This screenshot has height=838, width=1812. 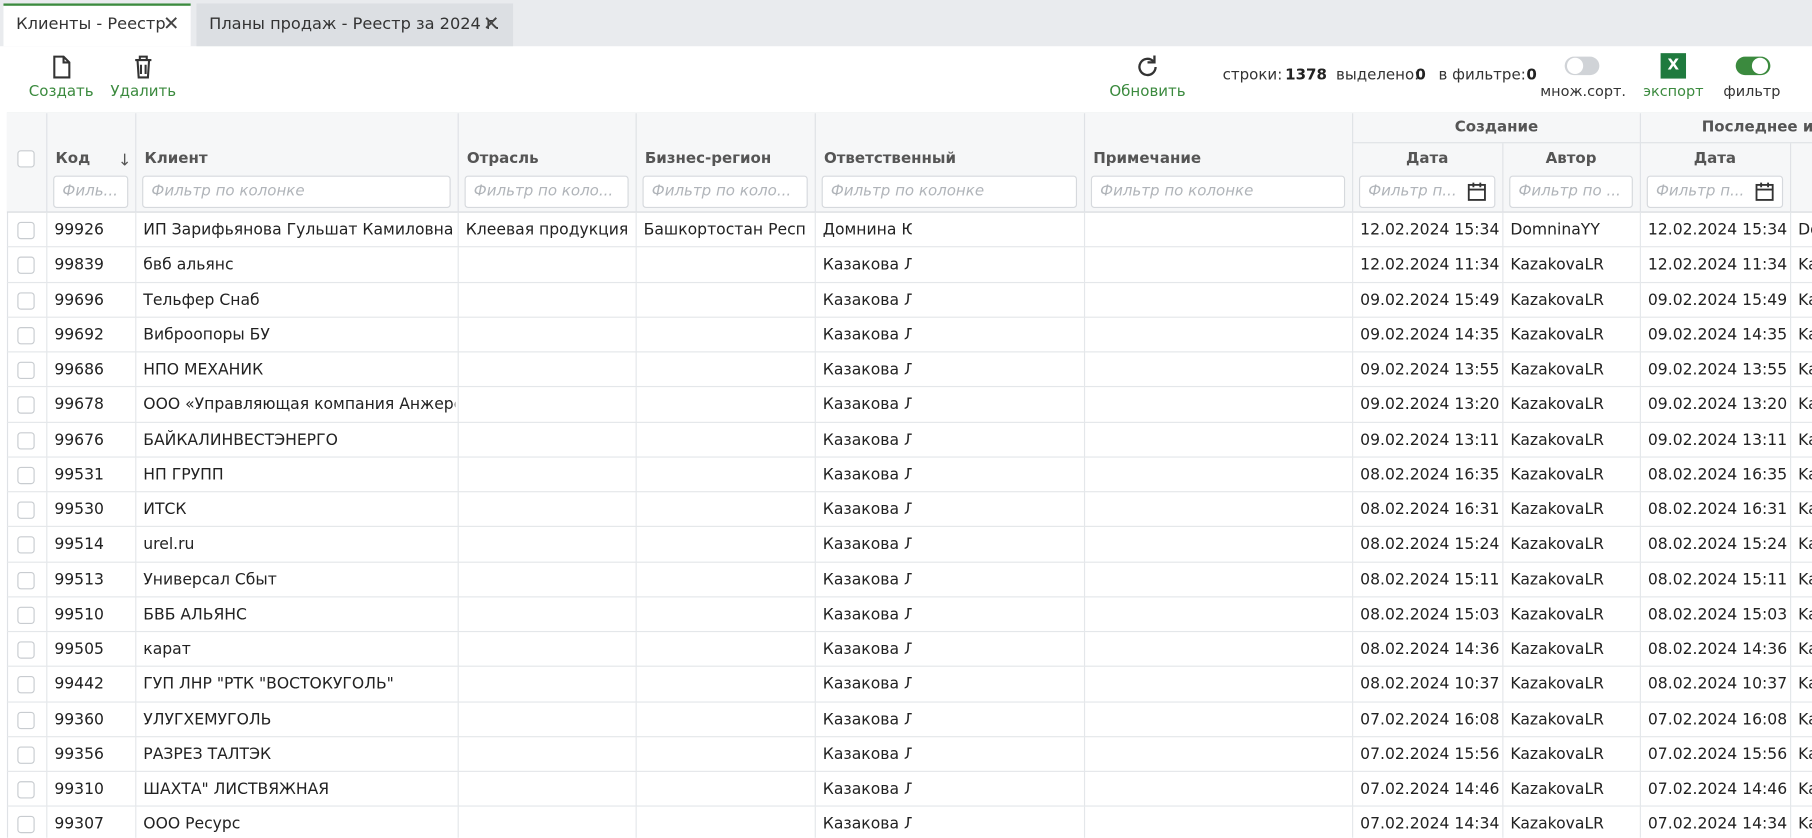 I want to click on cell: 08.02.2024 10:37, so click(x=1430, y=684).